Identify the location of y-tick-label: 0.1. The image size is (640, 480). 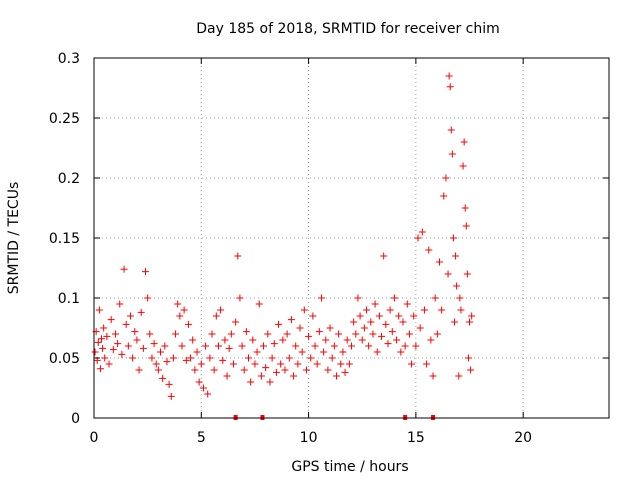
(69, 299).